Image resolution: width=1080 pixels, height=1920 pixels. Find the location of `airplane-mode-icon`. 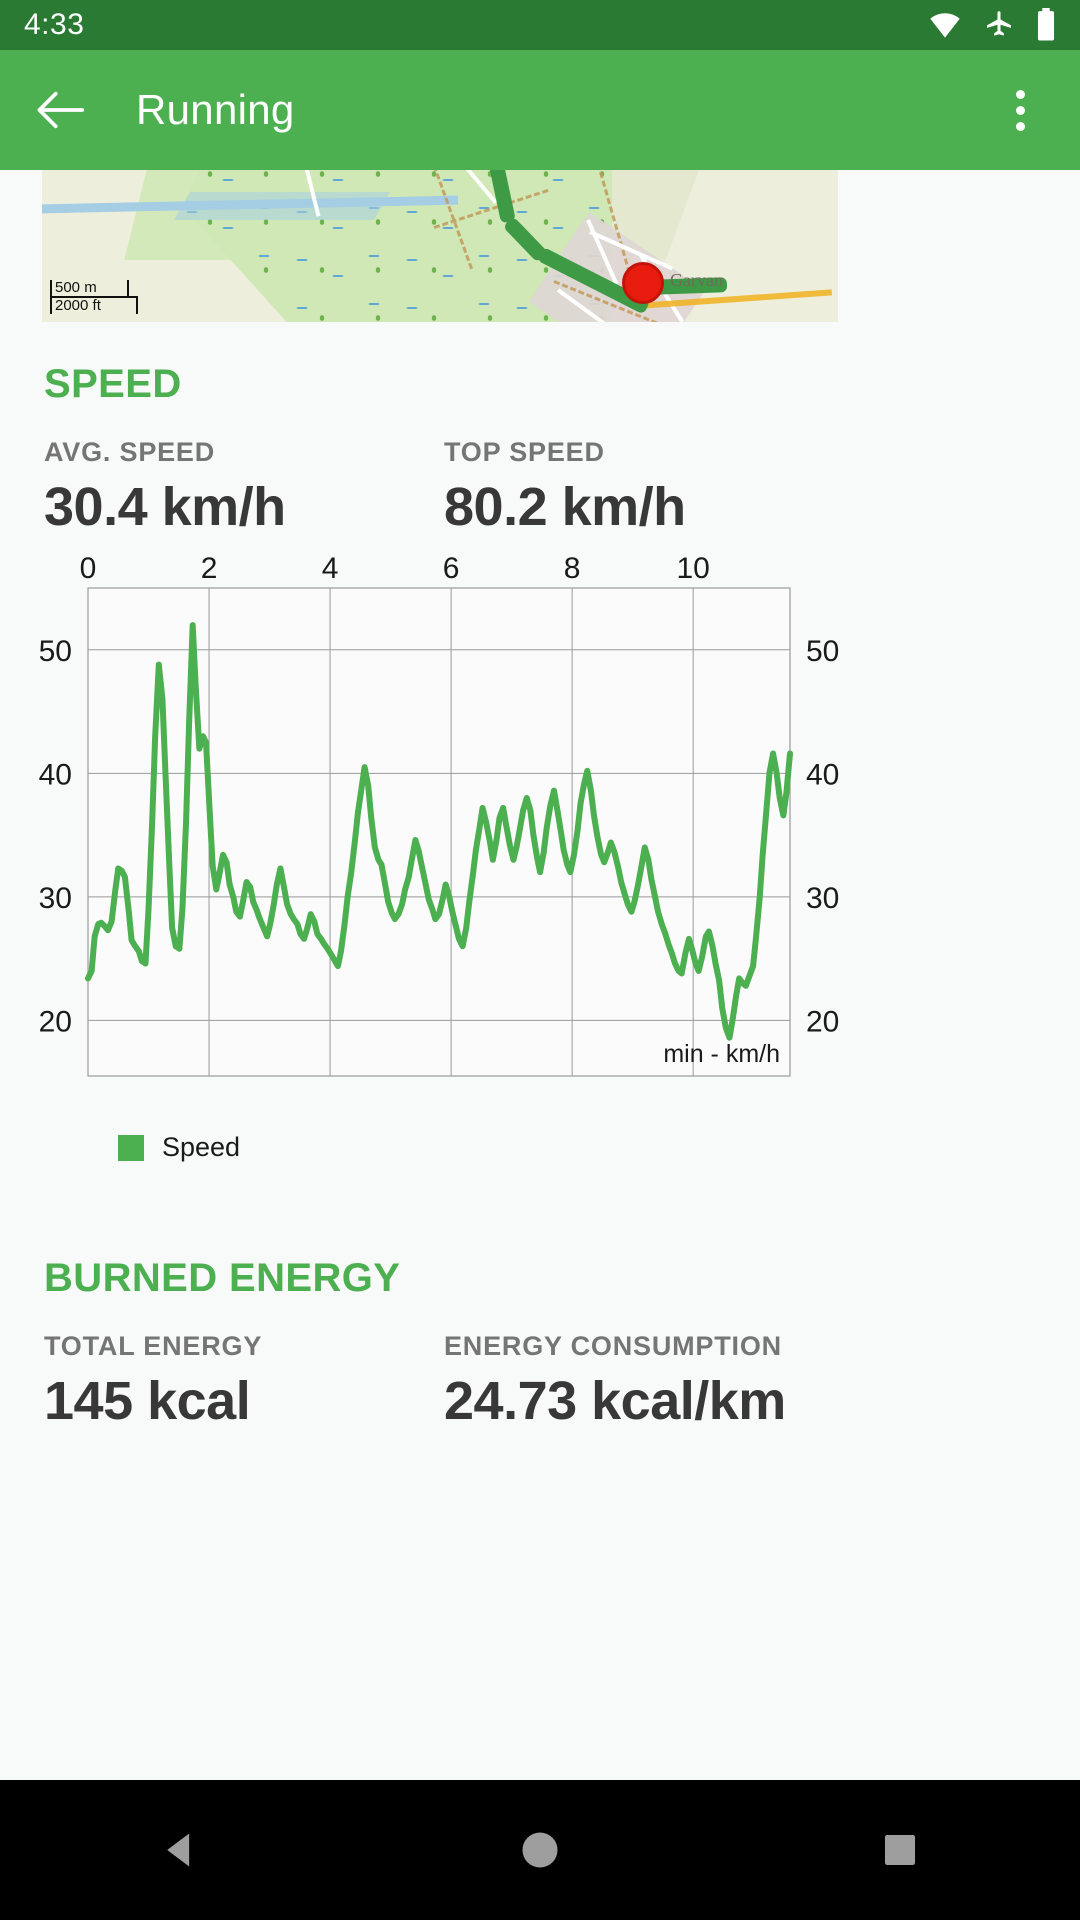

airplane-mode-icon is located at coordinates (999, 23).